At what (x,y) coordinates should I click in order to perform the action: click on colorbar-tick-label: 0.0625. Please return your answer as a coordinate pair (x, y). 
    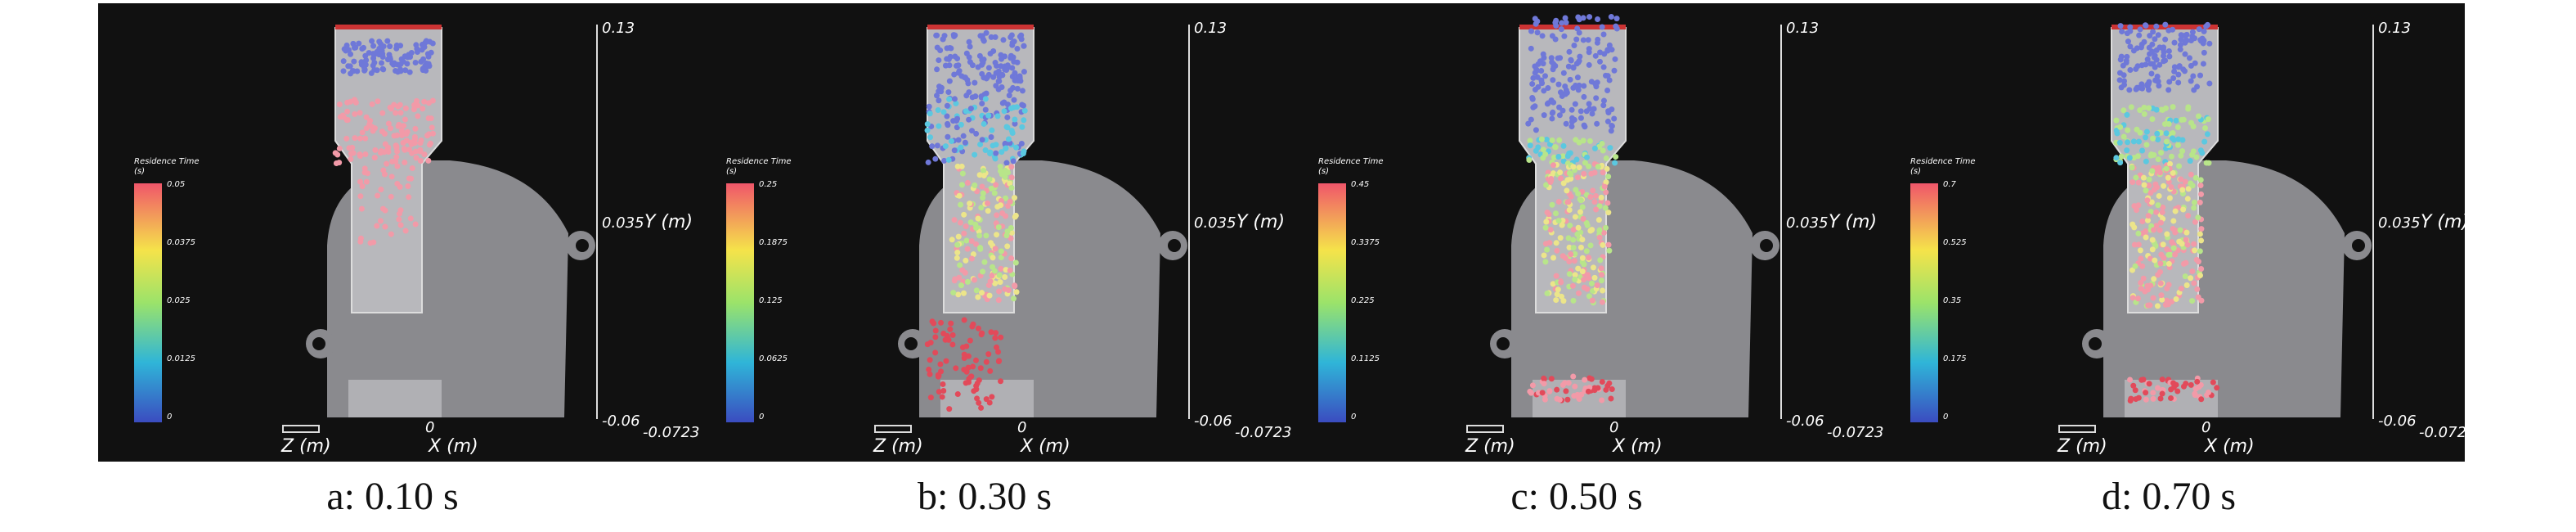
    Looking at the image, I should click on (773, 358).